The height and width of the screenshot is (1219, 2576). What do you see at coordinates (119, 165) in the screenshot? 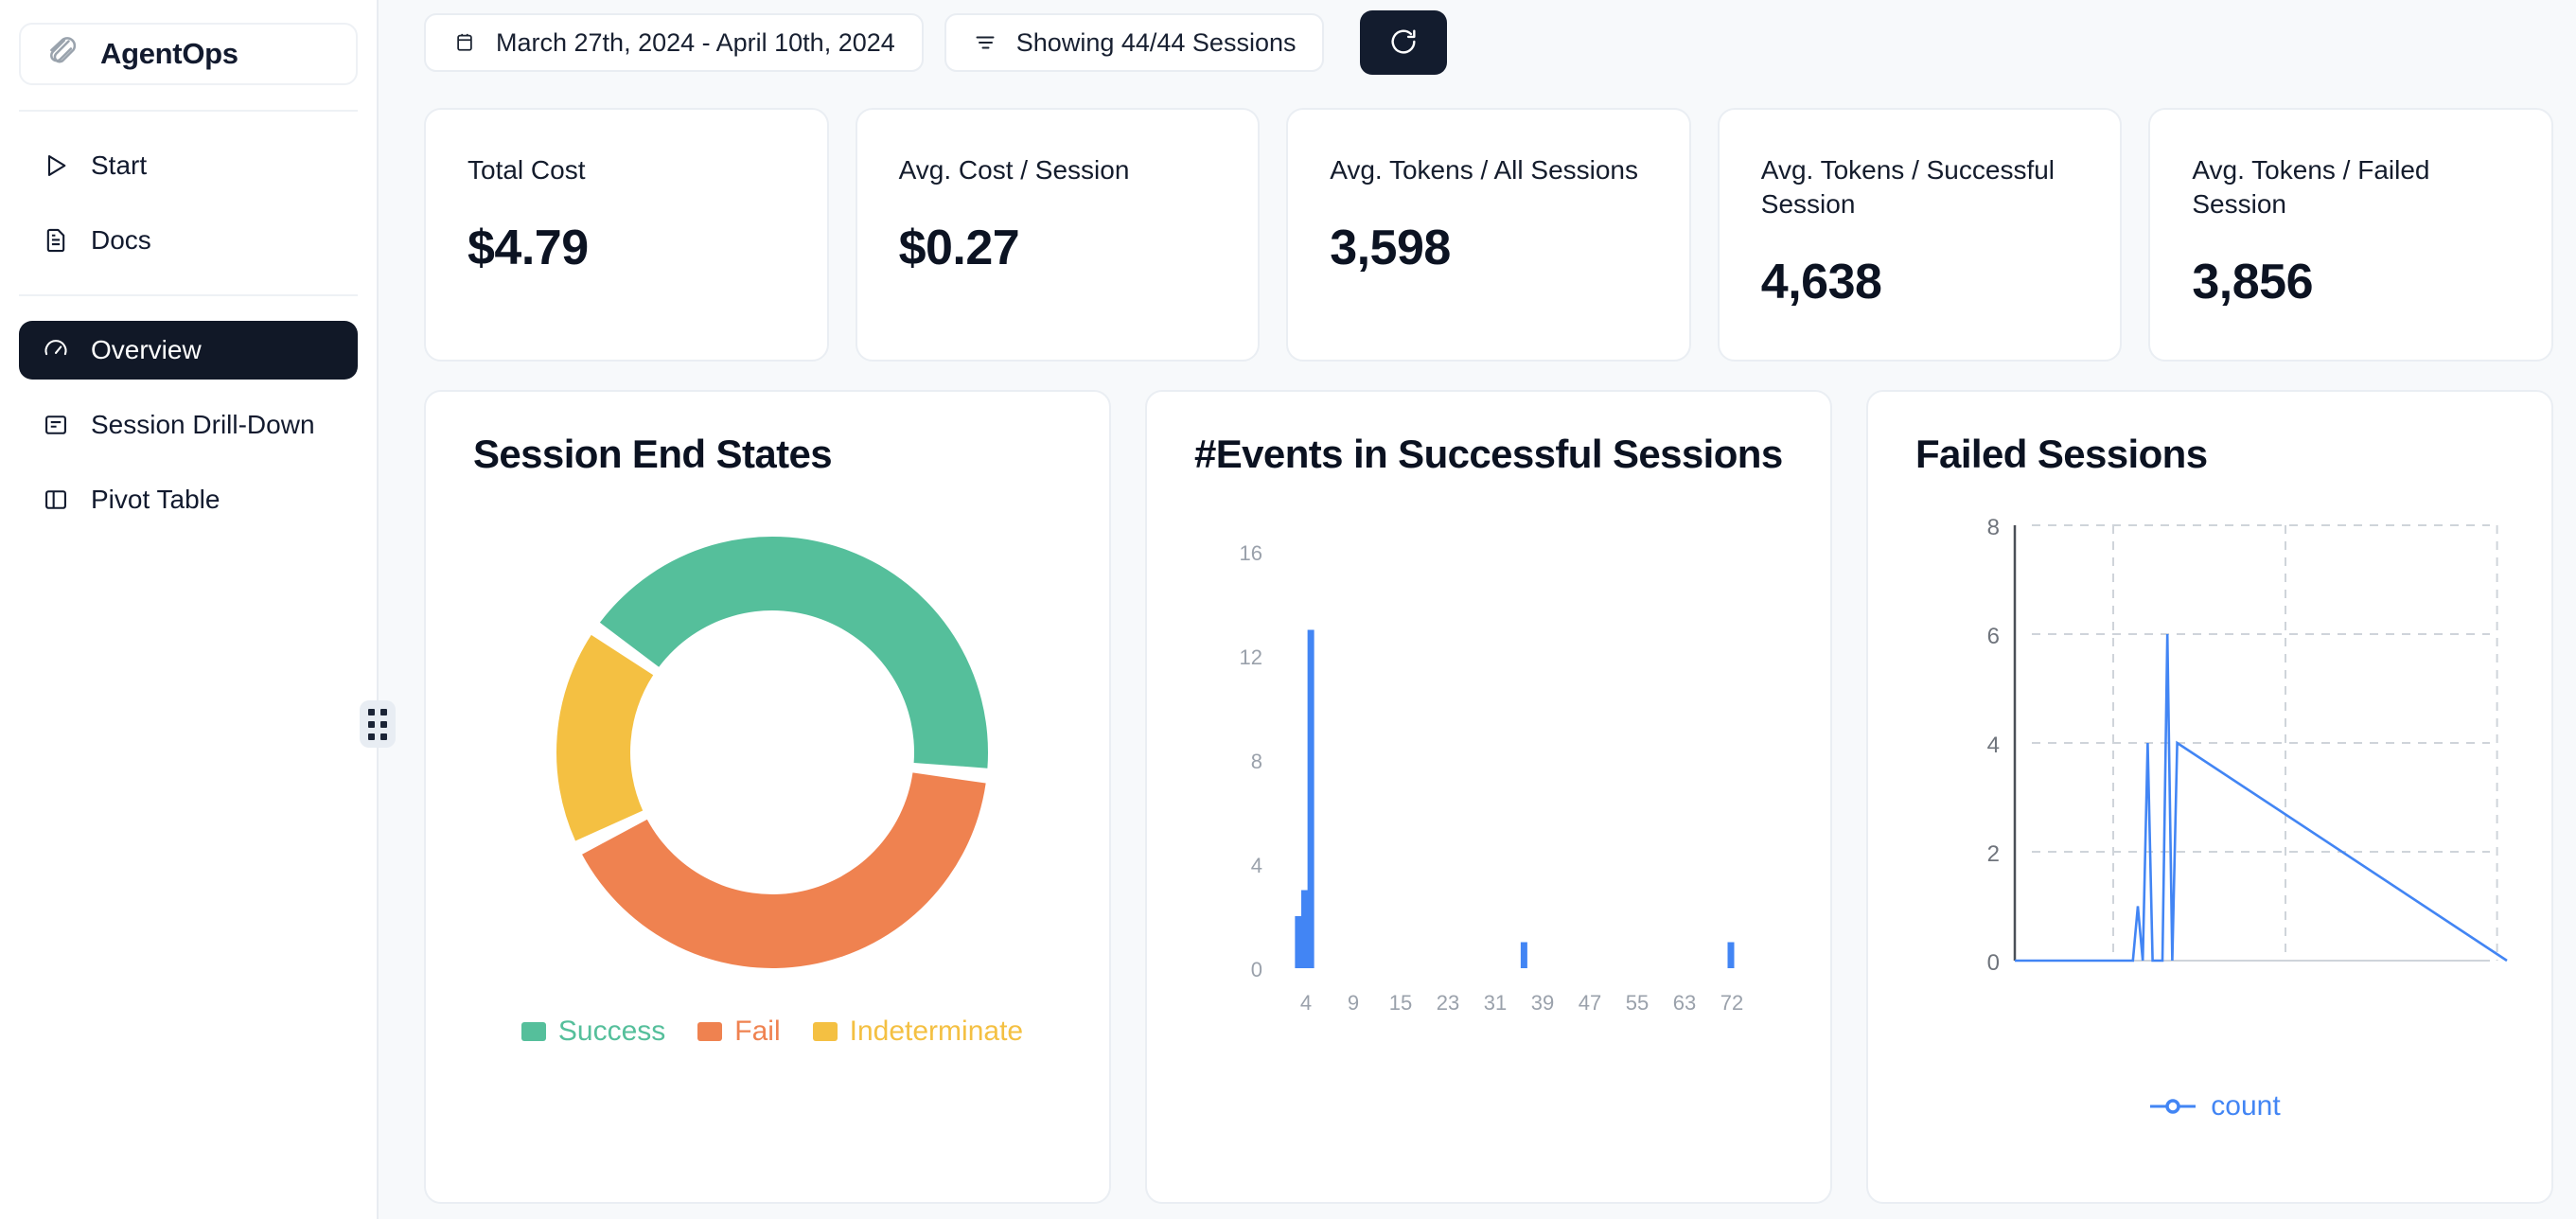
I see `sidebar-item-label: Start` at bounding box center [119, 165].